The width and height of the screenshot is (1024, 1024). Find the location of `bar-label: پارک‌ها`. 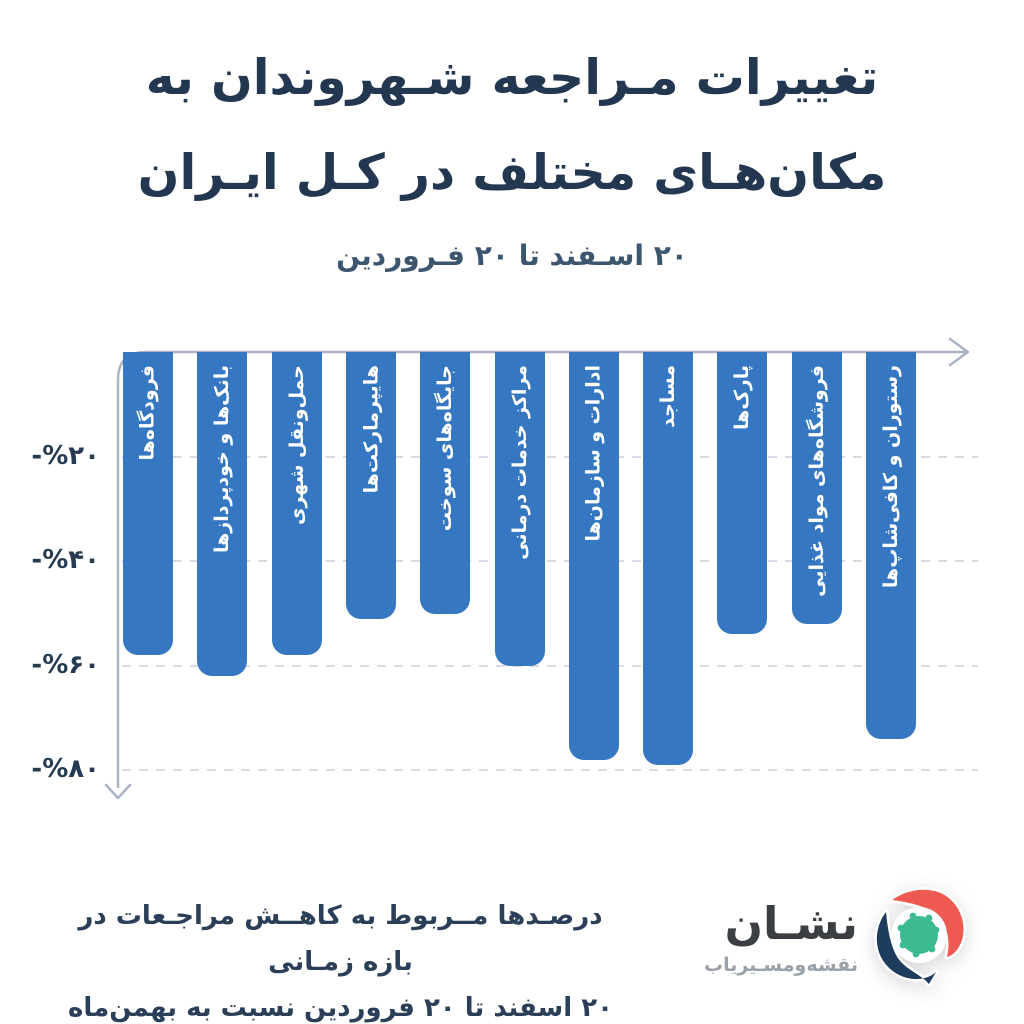

bar-label: پارک‌ها is located at coordinates (742, 397).